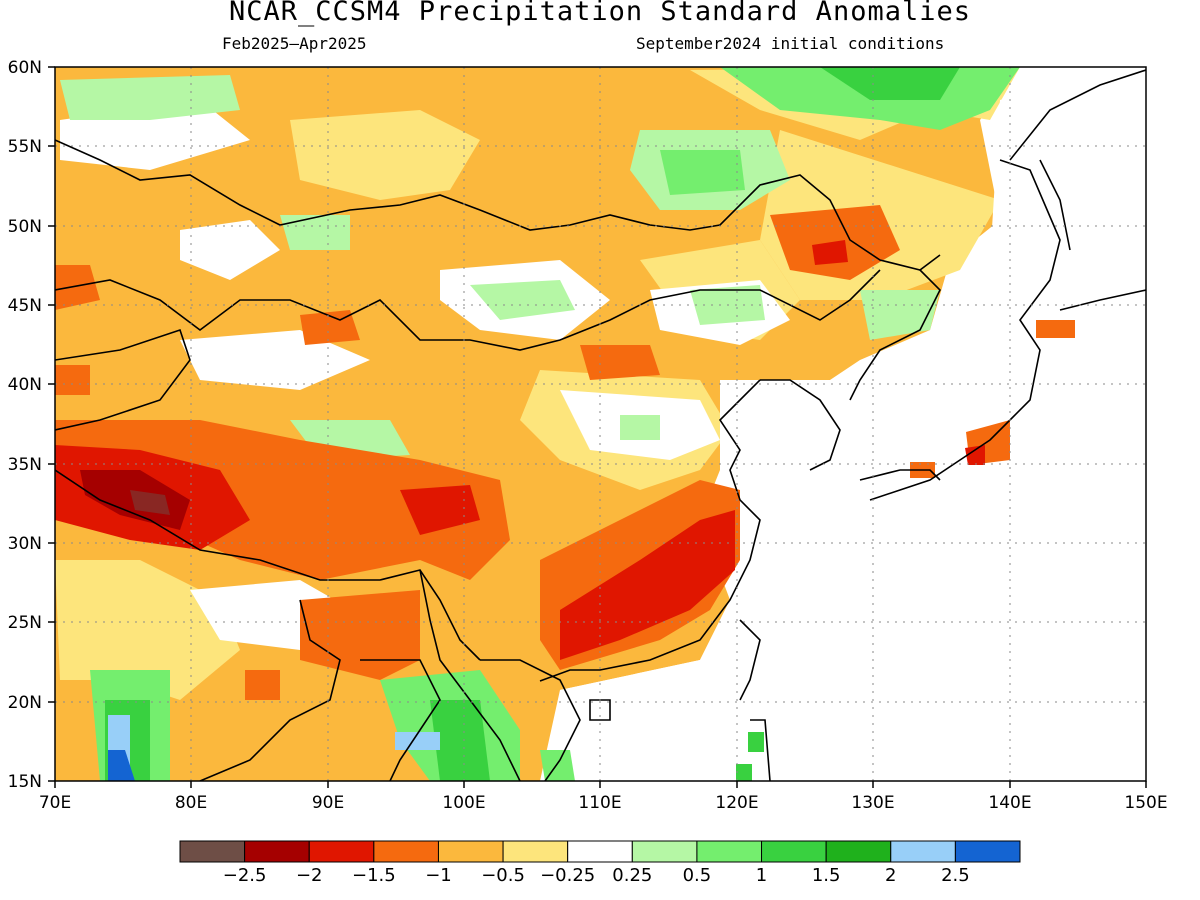 The width and height of the screenshot is (1200, 900). Describe the element at coordinates (55, 803) in the screenshot. I see `lon-label: 70E` at that location.